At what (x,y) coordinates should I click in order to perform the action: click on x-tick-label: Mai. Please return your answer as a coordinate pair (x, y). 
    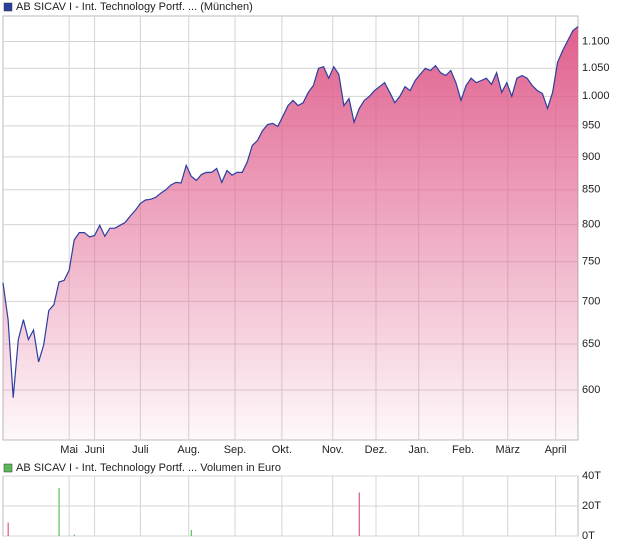
    Looking at the image, I should click on (69, 450).